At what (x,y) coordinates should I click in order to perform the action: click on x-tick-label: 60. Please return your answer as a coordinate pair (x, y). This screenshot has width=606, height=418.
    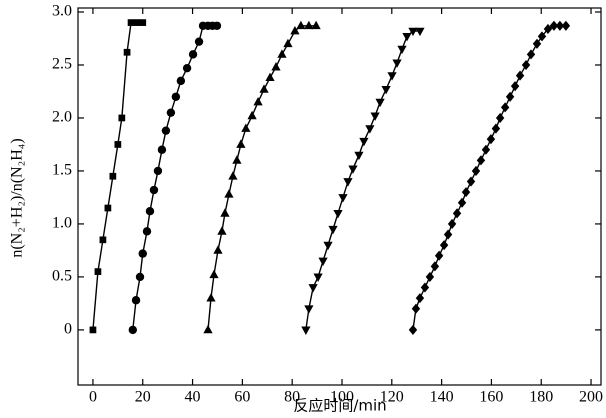
    Looking at the image, I should click on (242, 397).